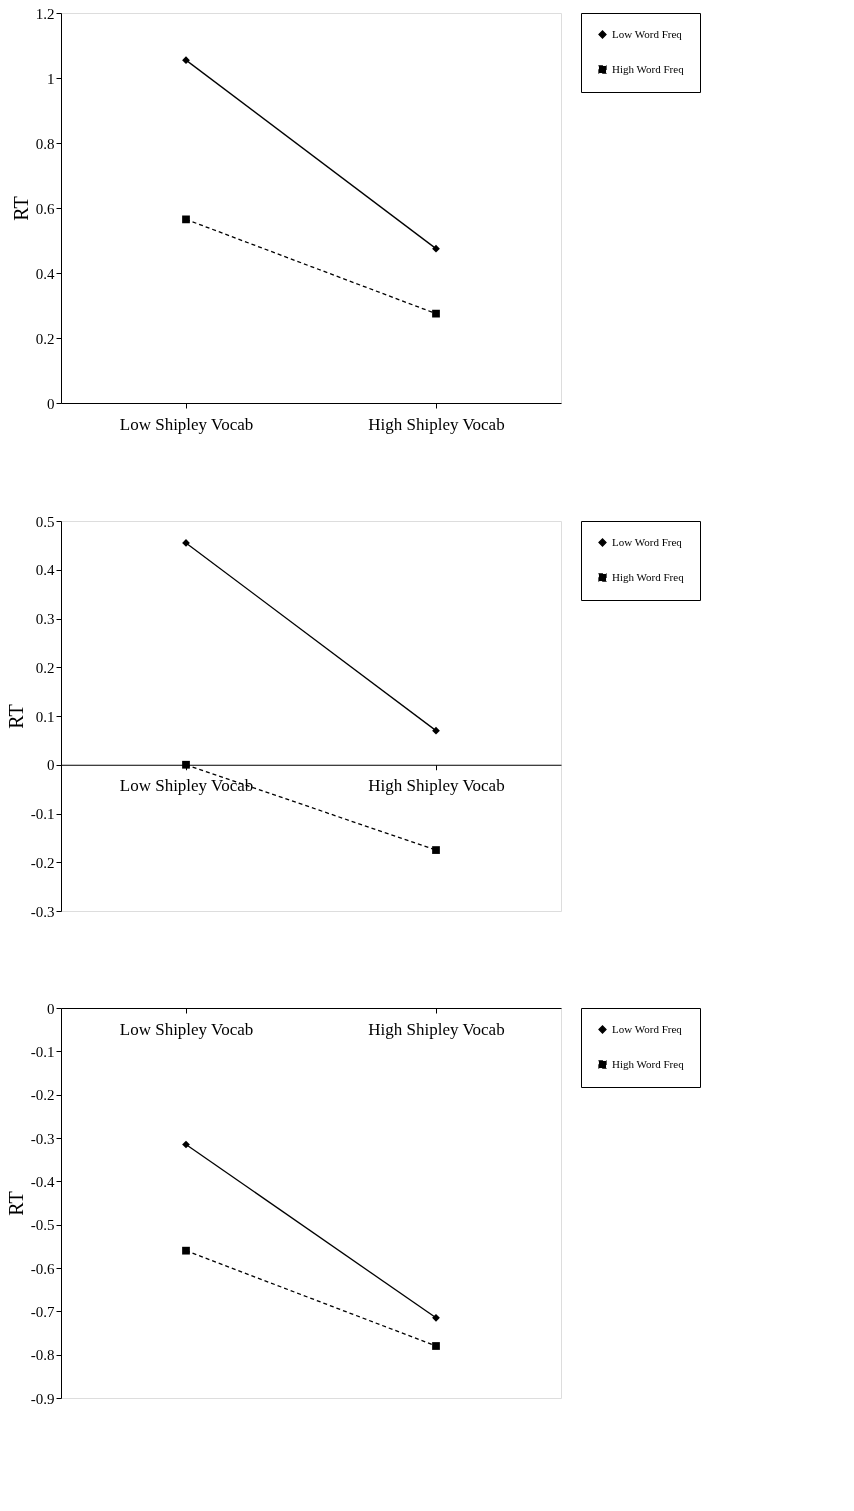 The height and width of the screenshot is (1511, 854). I want to click on y-tick-label: 1, so click(51, 78).